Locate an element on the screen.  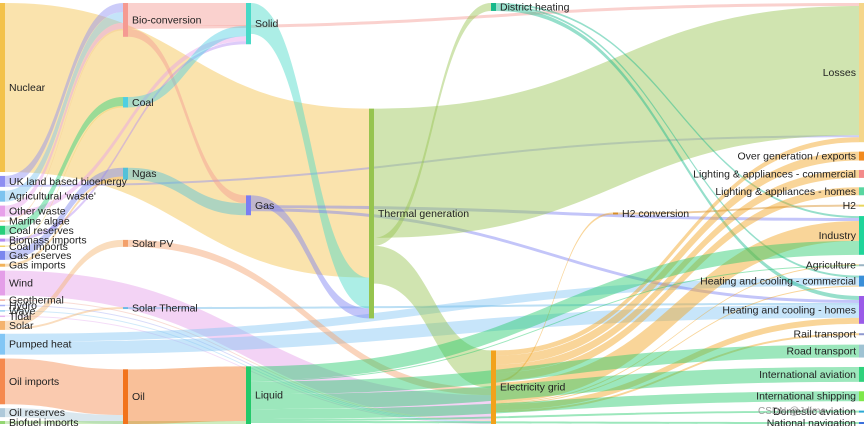
node-label-oil: Oil is located at coordinates (138, 397).